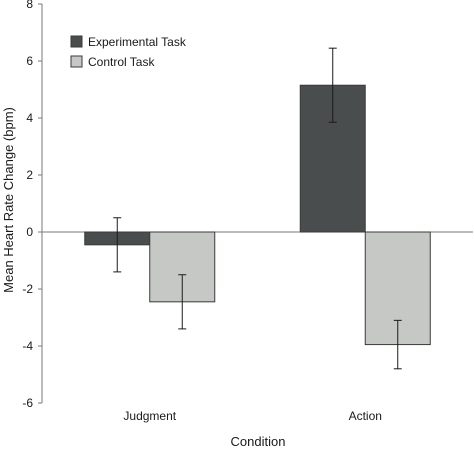  What do you see at coordinates (128, 52) in the screenshot?
I see `legend: Experimental Task Control Task` at bounding box center [128, 52].